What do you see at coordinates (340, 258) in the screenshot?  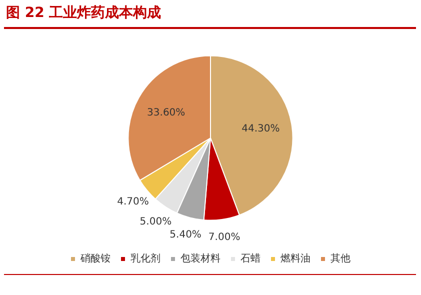 I see `legend-label: 其他` at bounding box center [340, 258].